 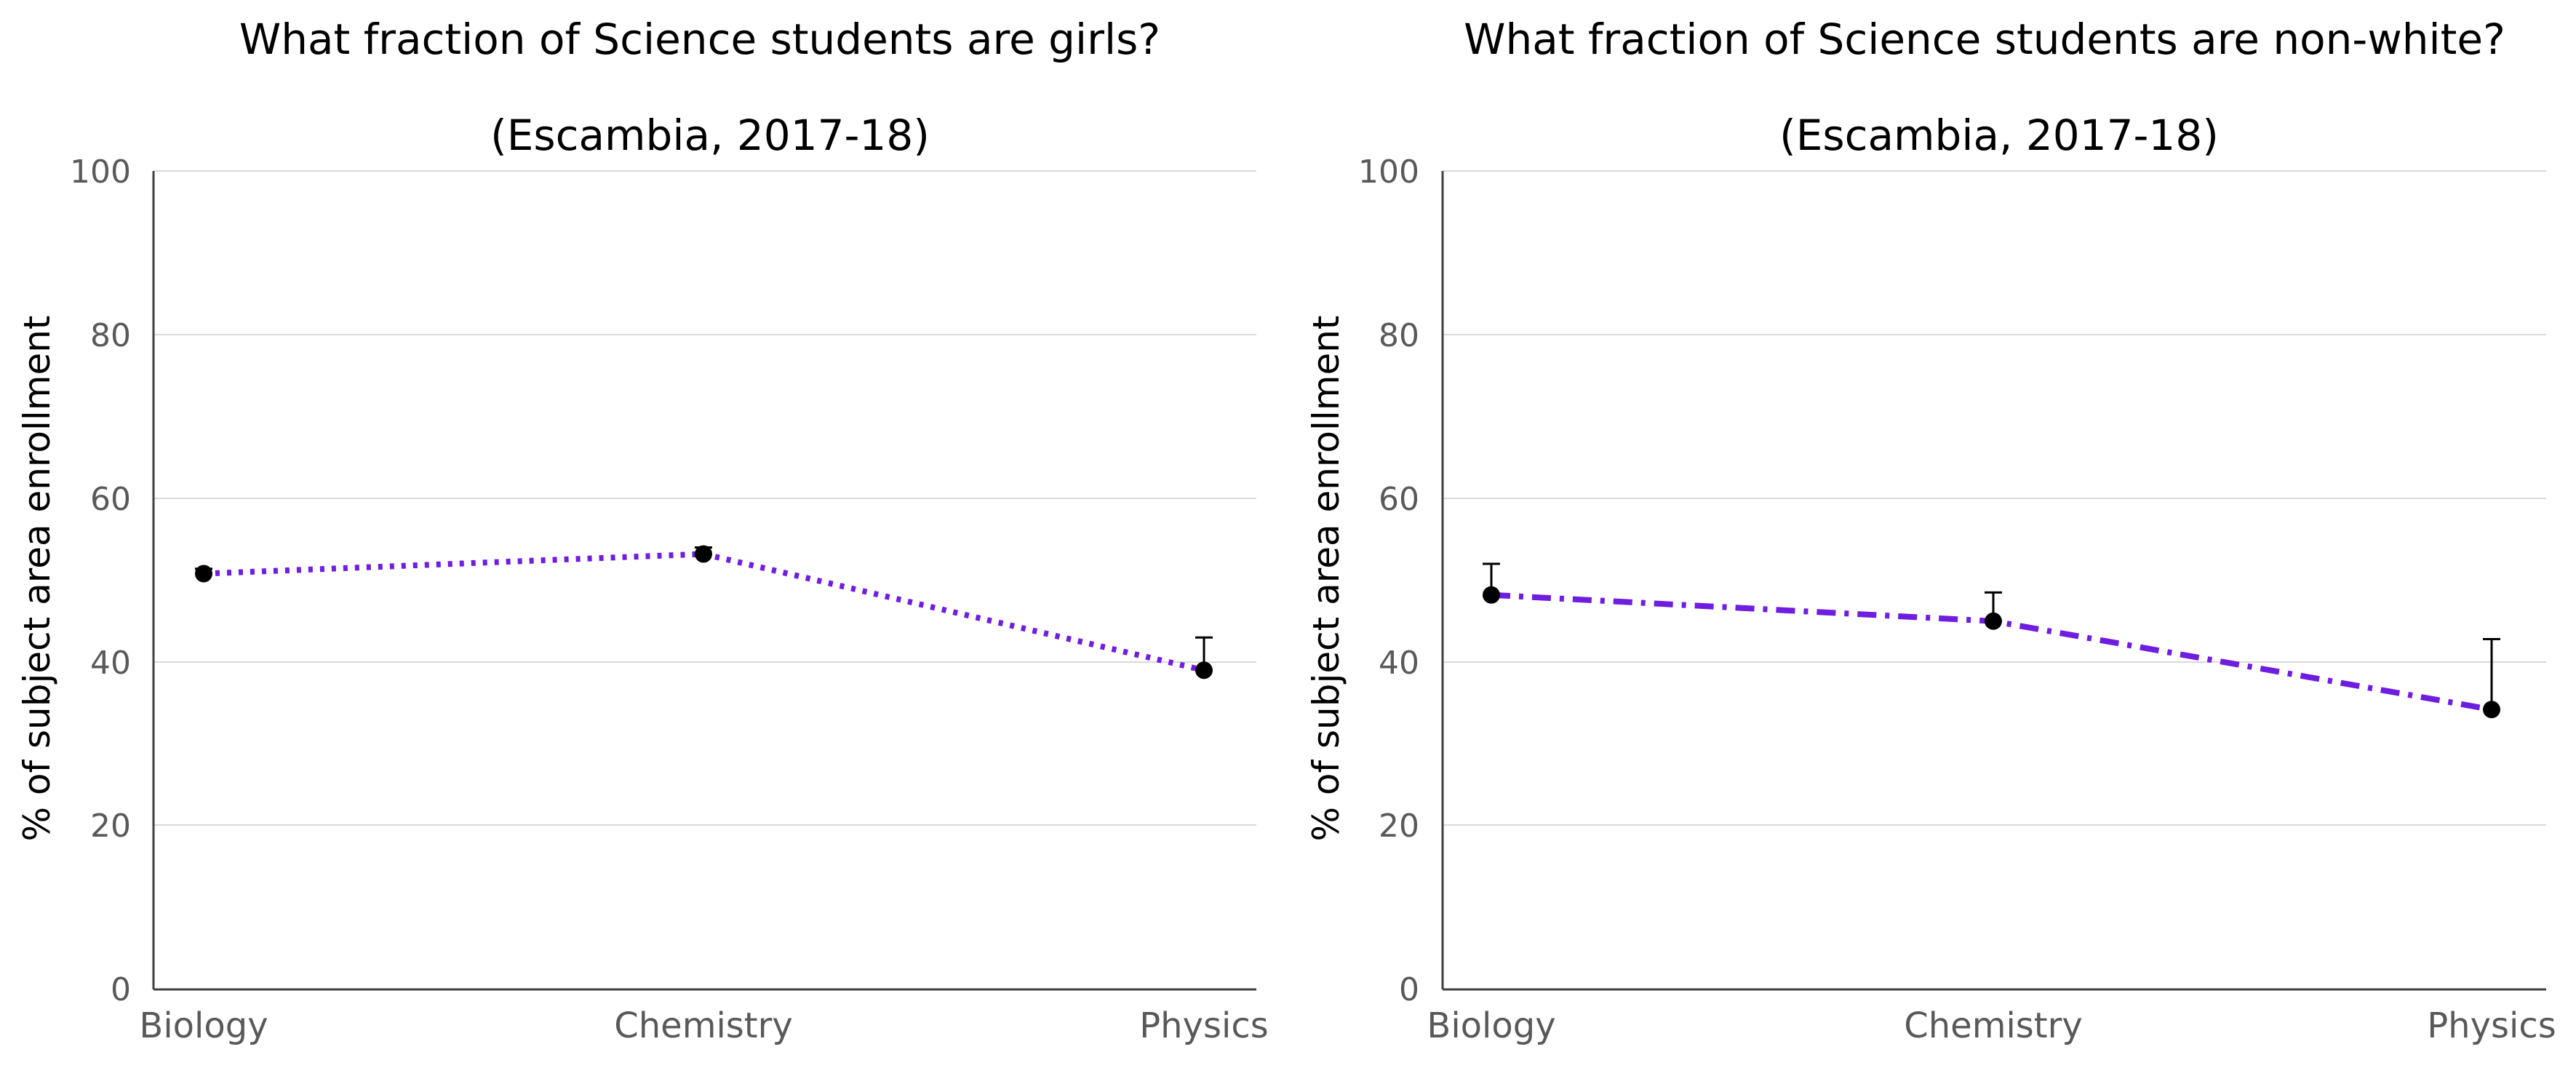 I want to click on error-bar, so click(x=2491, y=674).